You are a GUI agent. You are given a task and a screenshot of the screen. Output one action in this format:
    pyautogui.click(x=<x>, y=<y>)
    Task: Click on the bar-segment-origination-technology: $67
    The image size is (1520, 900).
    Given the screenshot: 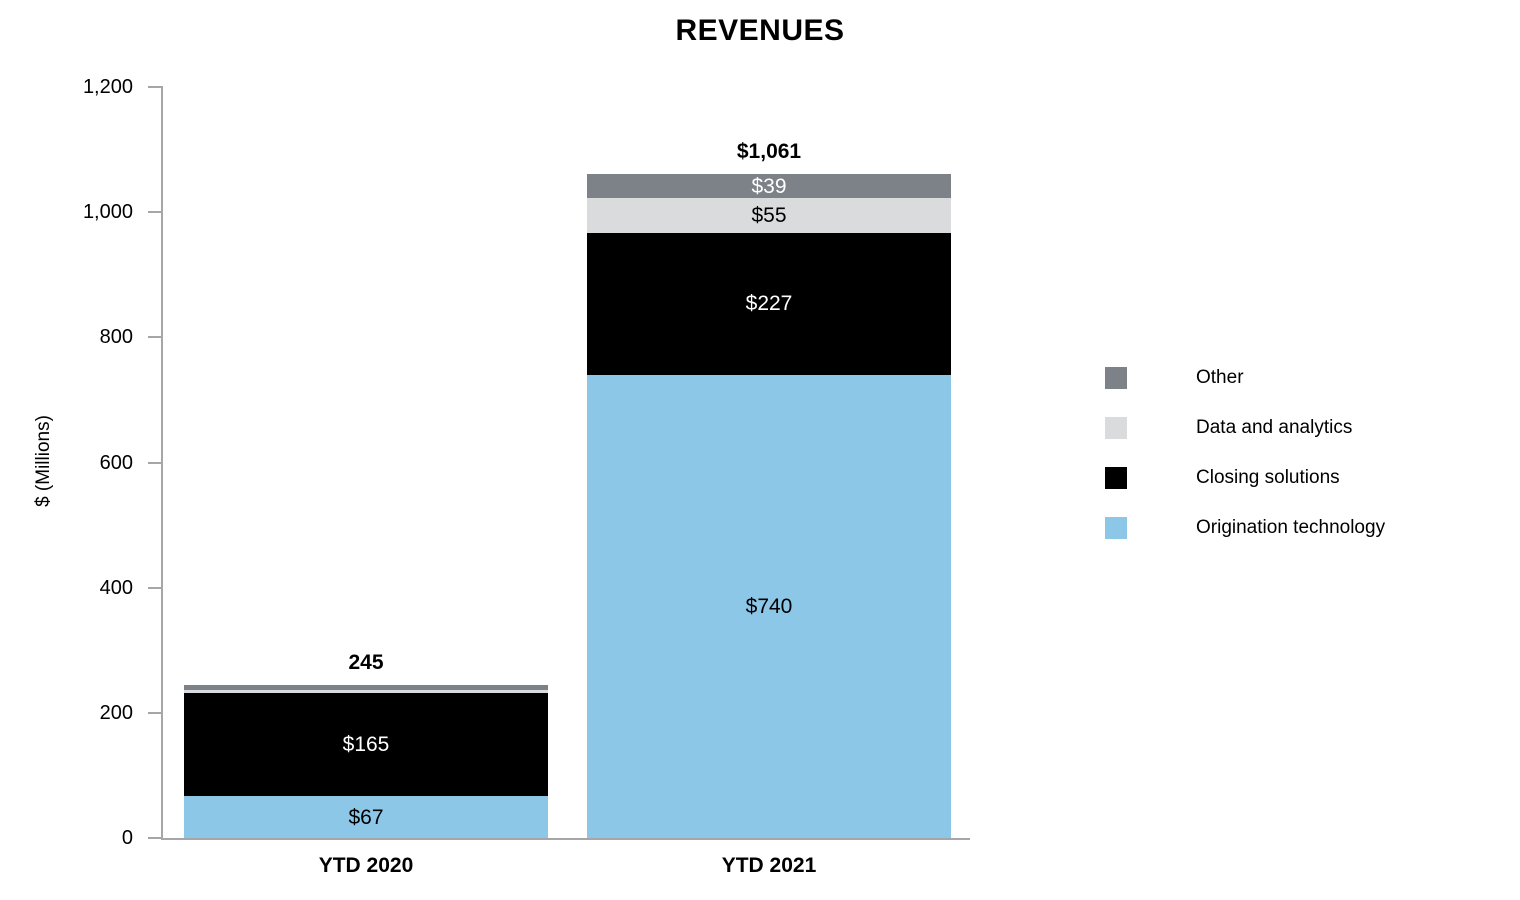 What is the action you would take?
    pyautogui.click(x=366, y=817)
    